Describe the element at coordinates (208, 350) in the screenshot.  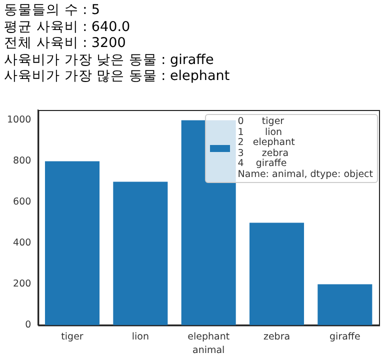
I see `x-axis-title: animal` at that location.